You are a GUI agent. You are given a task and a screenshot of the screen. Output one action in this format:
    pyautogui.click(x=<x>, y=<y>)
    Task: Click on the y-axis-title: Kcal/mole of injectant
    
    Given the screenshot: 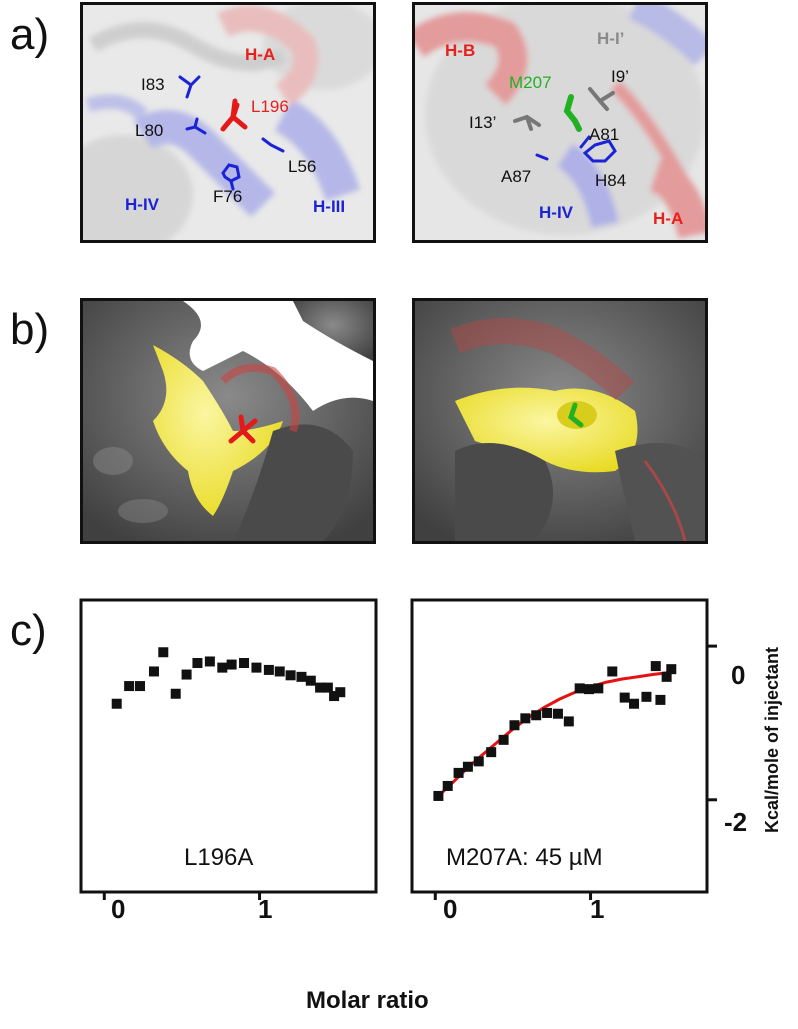 What is the action you would take?
    pyautogui.click(x=772, y=740)
    